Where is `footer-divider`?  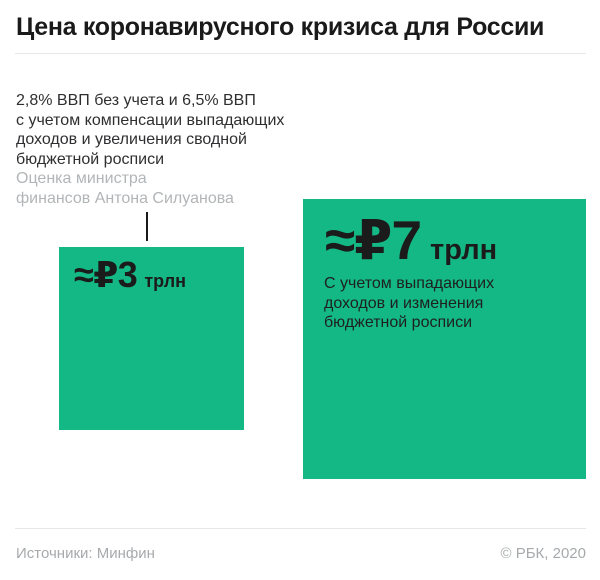
footer-divider is located at coordinates (300, 528).